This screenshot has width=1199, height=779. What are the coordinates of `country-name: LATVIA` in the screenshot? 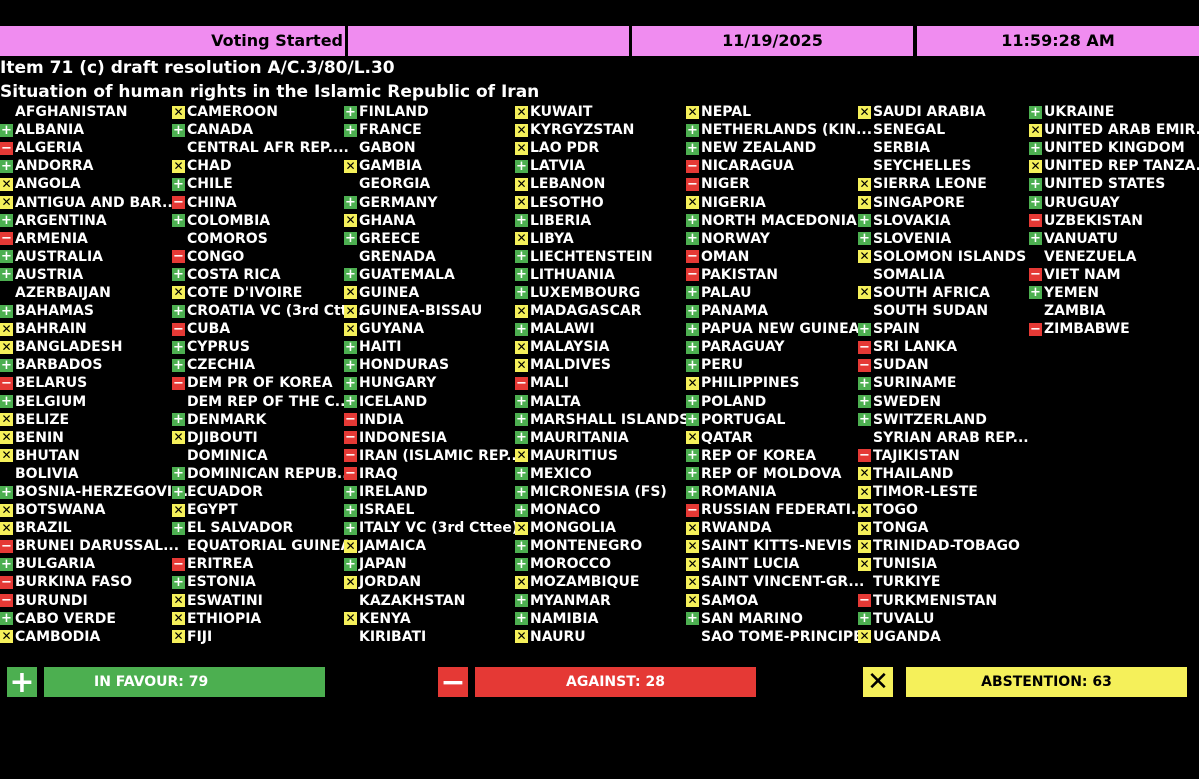 It's located at (558, 166).